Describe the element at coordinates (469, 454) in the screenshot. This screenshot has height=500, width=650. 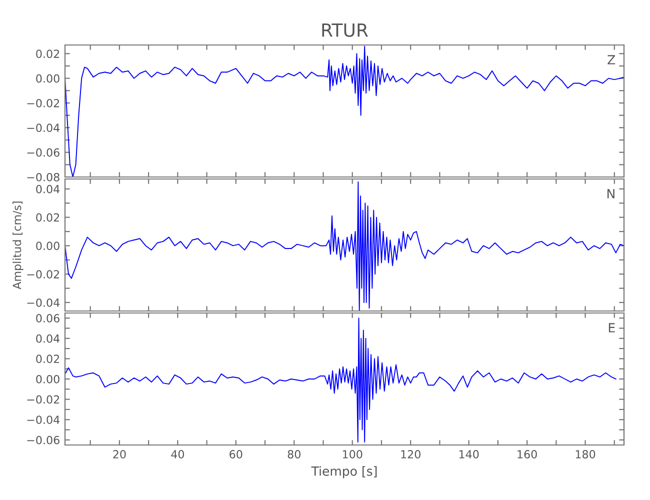
I see `x-tick-label: 140` at that location.